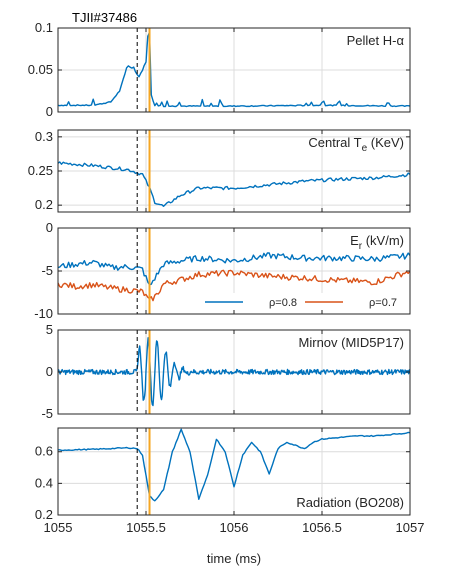  What do you see at coordinates (410, 527) in the screenshot?
I see `x-tick-label: 1057` at bounding box center [410, 527].